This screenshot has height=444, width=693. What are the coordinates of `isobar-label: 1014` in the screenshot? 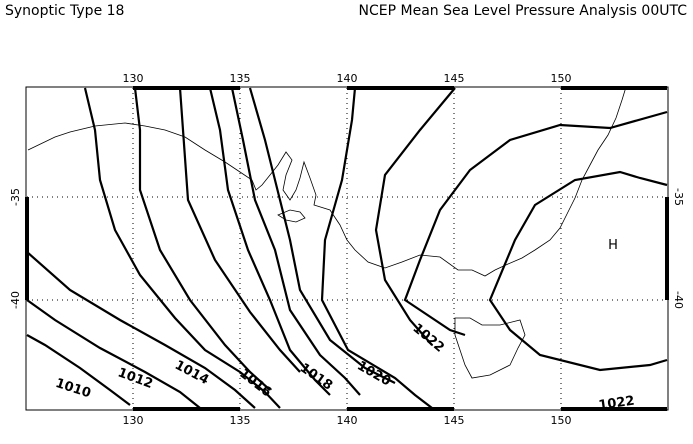 It's located at (191, 373).